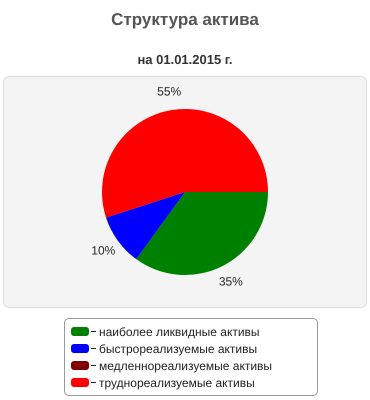  I want to click on data-label: 10%, so click(103, 251).